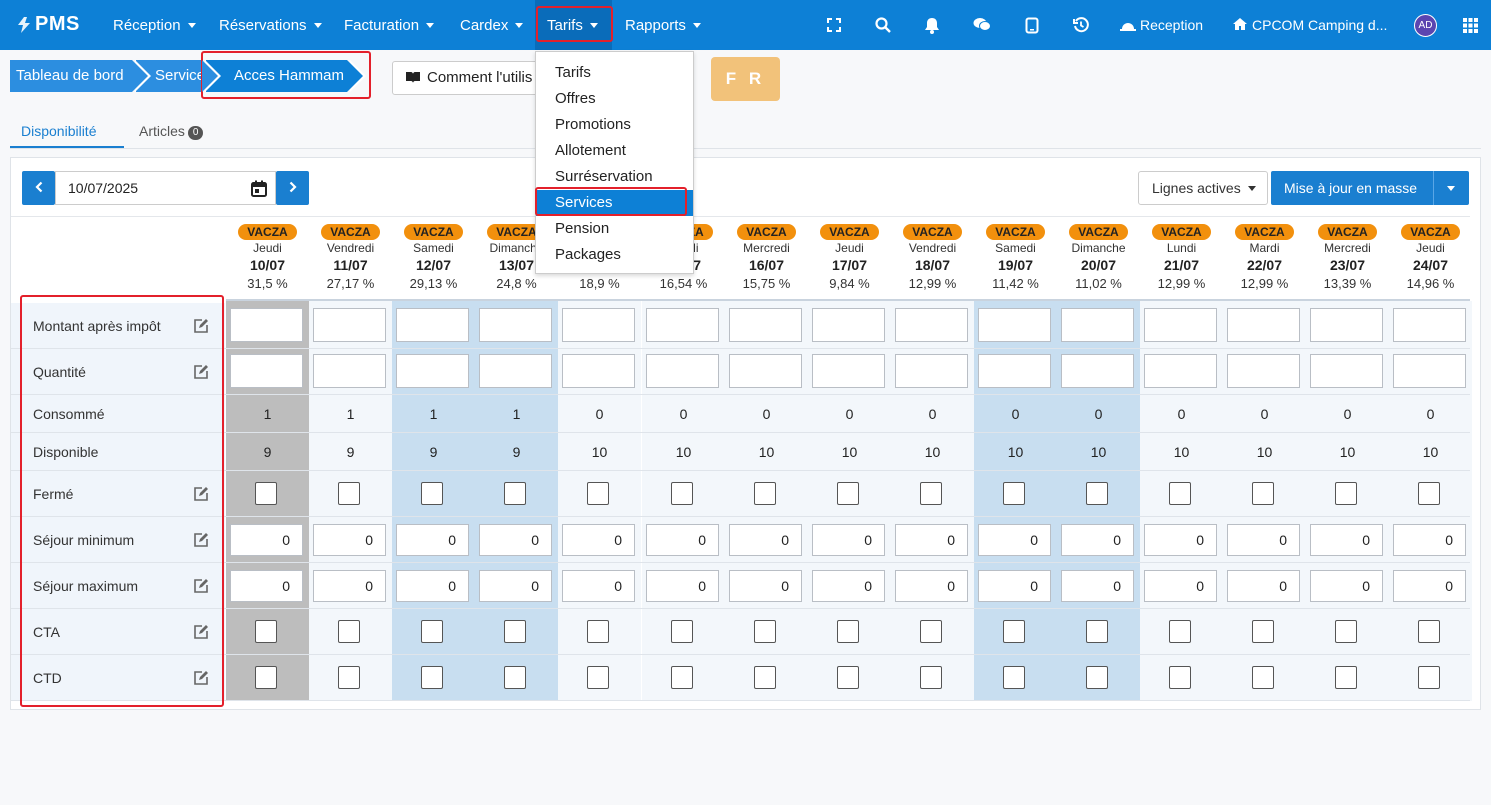 This screenshot has width=1491, height=805. Describe the element at coordinates (154, 25) in the screenshot. I see `nav-reception: Réception` at that location.